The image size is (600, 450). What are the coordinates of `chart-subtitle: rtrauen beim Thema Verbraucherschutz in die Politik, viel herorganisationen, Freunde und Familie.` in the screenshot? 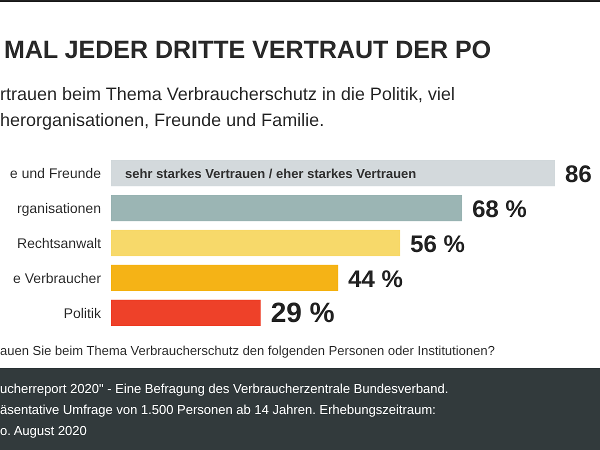 It's located at (227, 107).